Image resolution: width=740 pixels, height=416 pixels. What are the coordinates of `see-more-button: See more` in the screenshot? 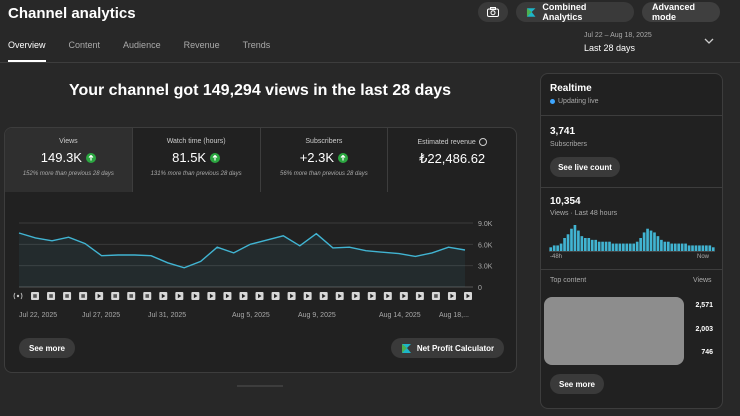 It's located at (47, 348).